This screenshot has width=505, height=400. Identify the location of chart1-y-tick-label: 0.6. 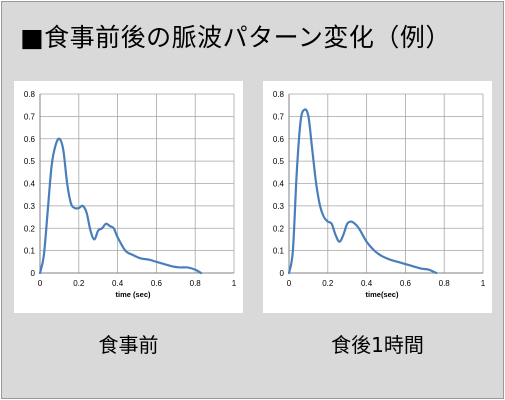
(279, 139).